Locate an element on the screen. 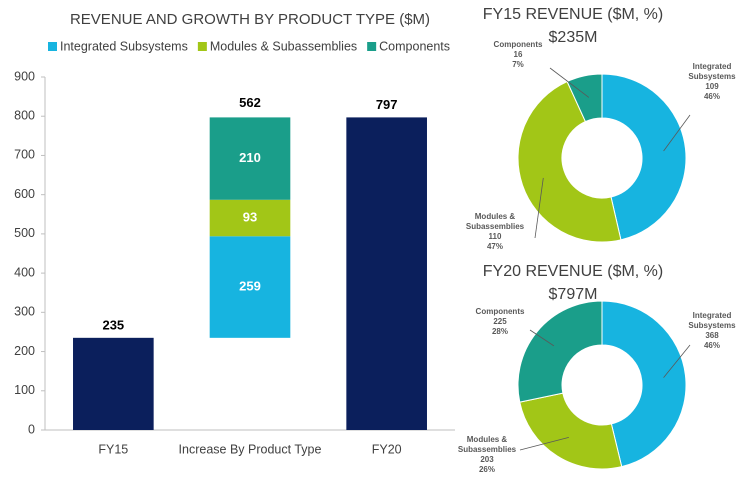 The width and height of the screenshot is (753, 486). slice-percent: 26% is located at coordinates (486, 469).